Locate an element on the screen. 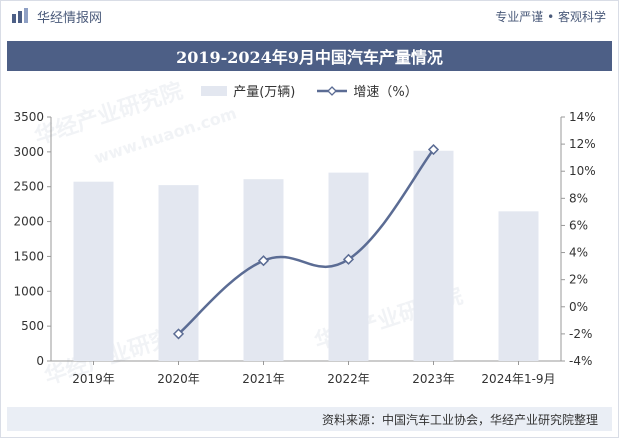 This screenshot has width=619, height=438. y-right-tick-label: 2% is located at coordinates (578, 280).